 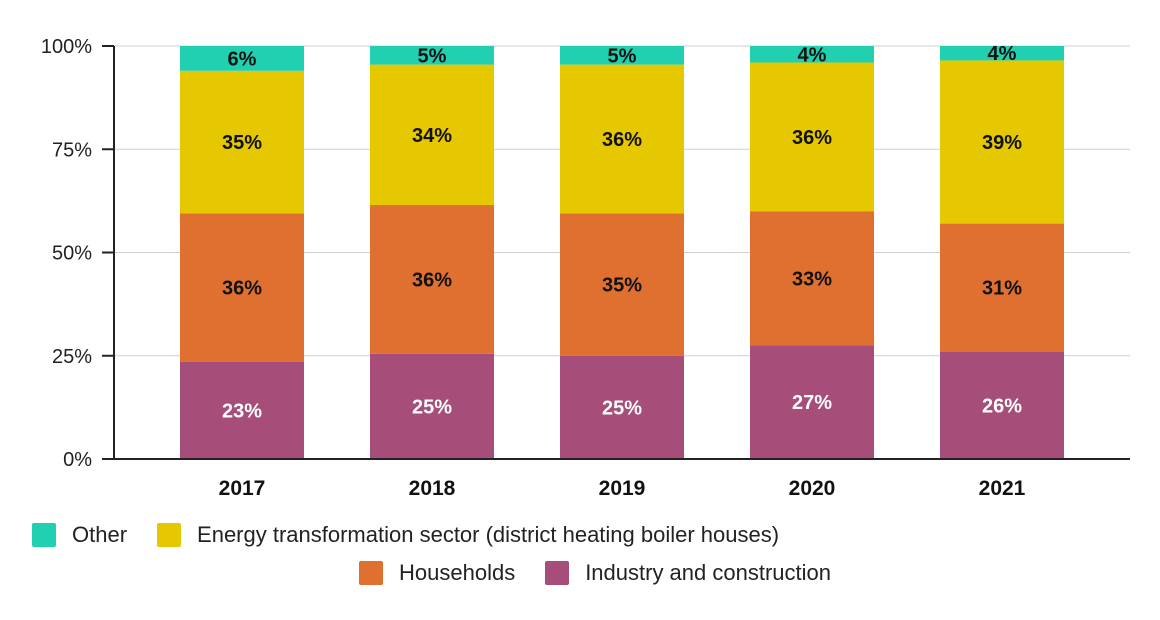 What do you see at coordinates (708, 572) in the screenshot?
I see `legend-label-industry-construction: Industry and construction` at bounding box center [708, 572].